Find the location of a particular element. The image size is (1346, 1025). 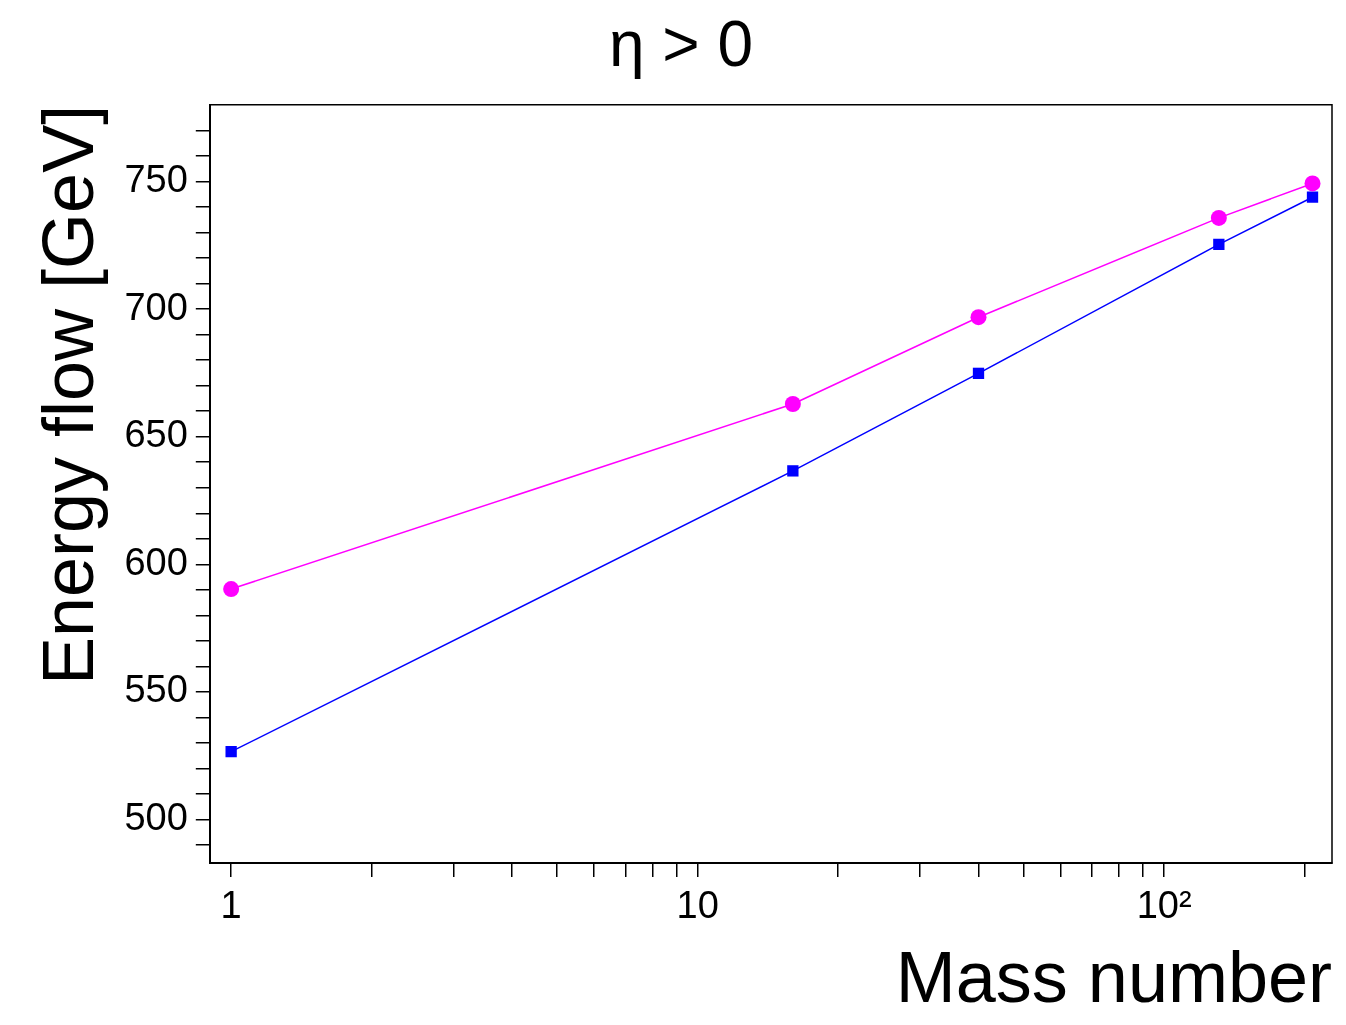

x-tick-label: 10 is located at coordinates (697, 905).